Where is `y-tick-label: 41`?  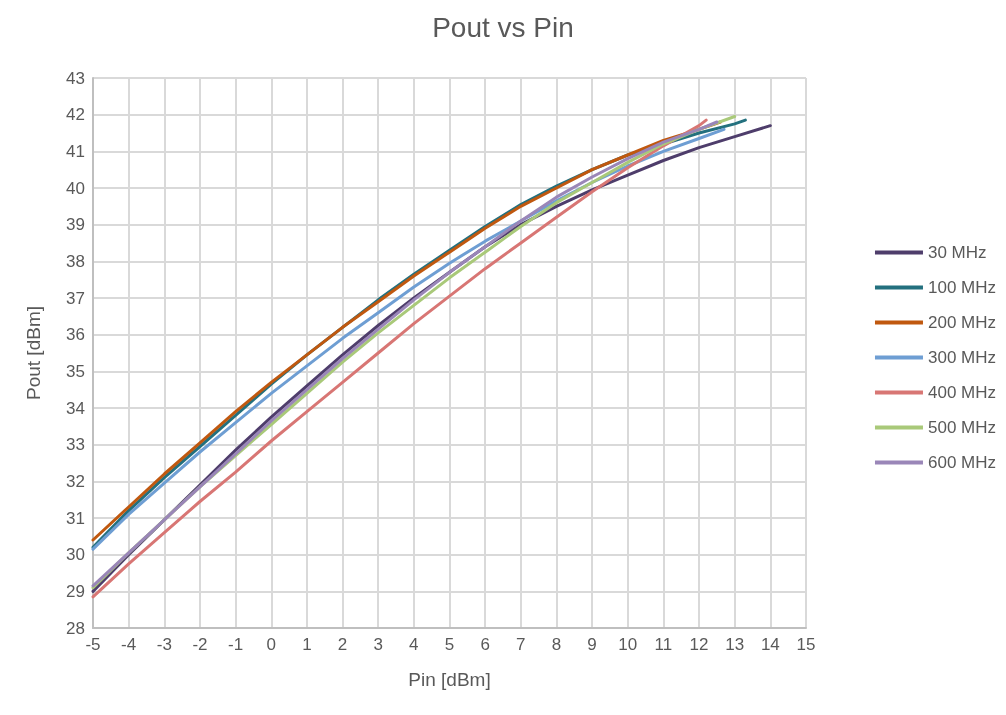 y-tick-label: 41 is located at coordinates (75, 151).